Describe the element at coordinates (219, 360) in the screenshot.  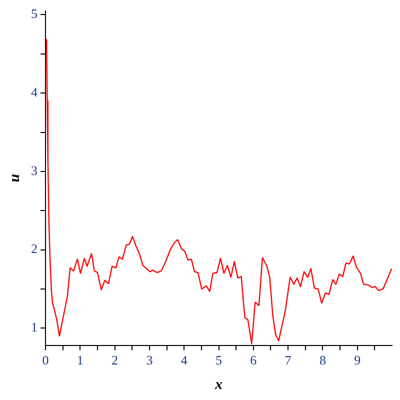
I see `x-tick-label: 5` at that location.